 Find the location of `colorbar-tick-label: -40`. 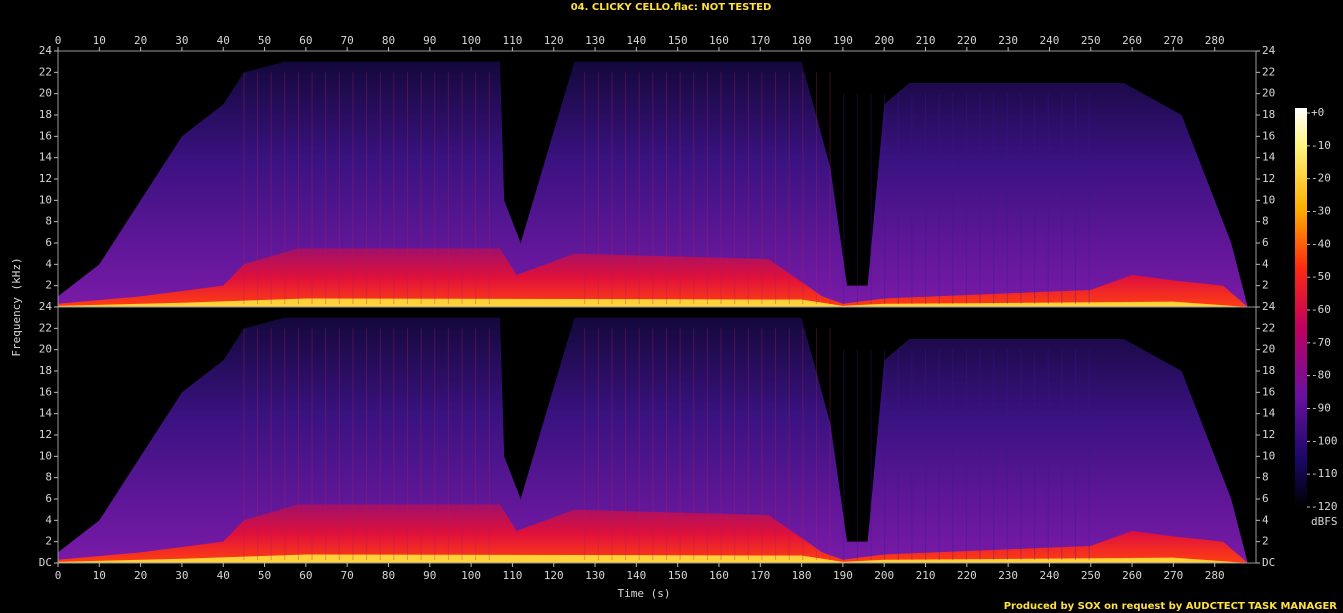

colorbar-tick-label: -40 is located at coordinates (1321, 243).